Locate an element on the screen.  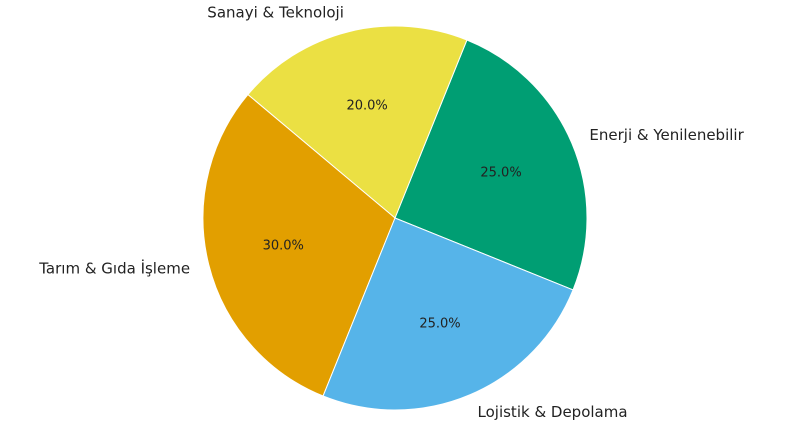
category-label: Lojistik & Depolama is located at coordinates (553, 412).